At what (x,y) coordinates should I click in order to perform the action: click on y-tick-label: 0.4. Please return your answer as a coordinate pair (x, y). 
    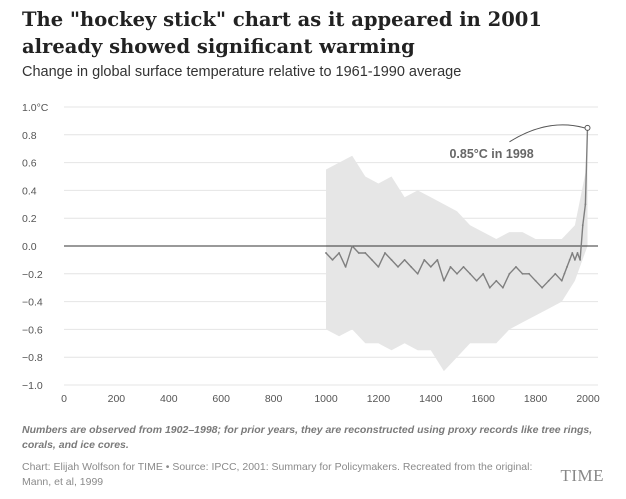
    Looking at the image, I should click on (29, 191).